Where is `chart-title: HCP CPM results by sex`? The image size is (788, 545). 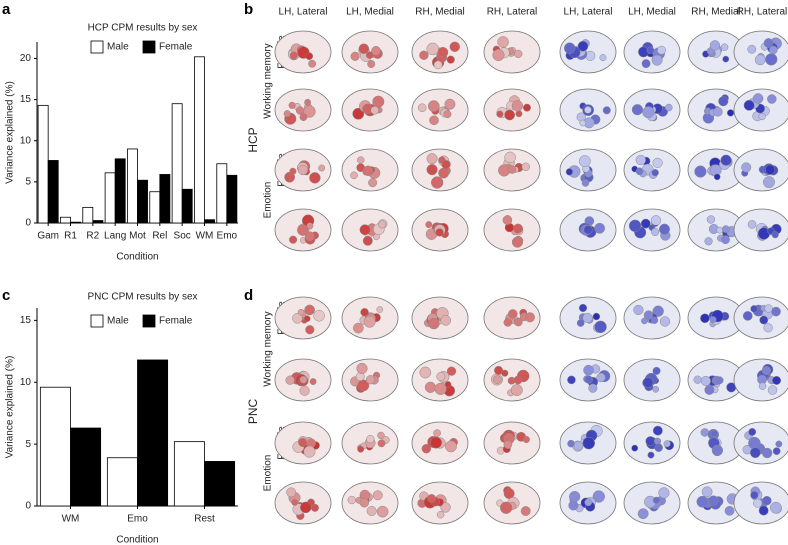
chart-title: HCP CPM results by sex is located at coordinates (143, 28).